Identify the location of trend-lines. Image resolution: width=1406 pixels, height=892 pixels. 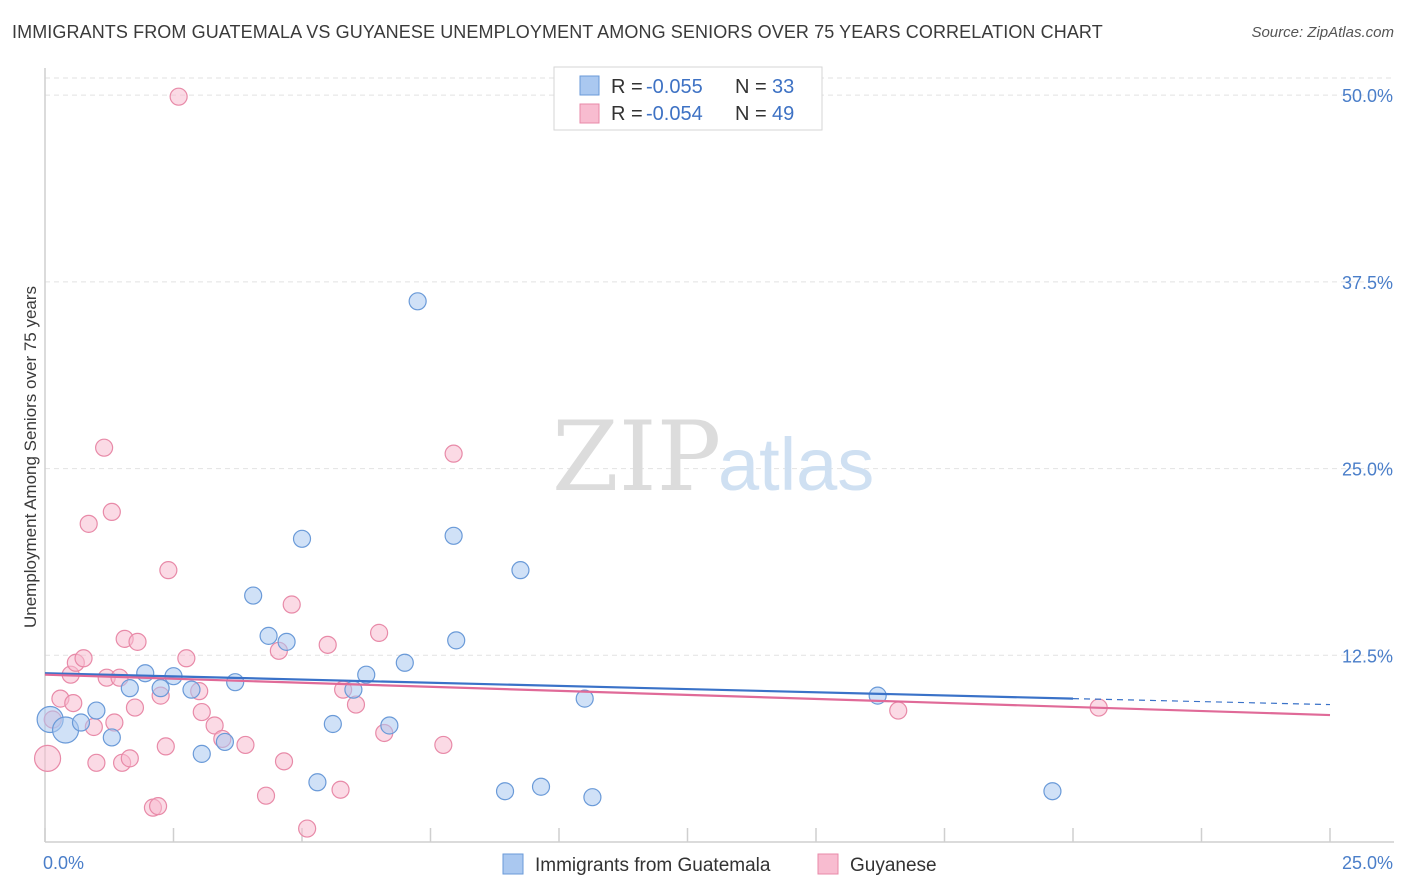
(687, 694).